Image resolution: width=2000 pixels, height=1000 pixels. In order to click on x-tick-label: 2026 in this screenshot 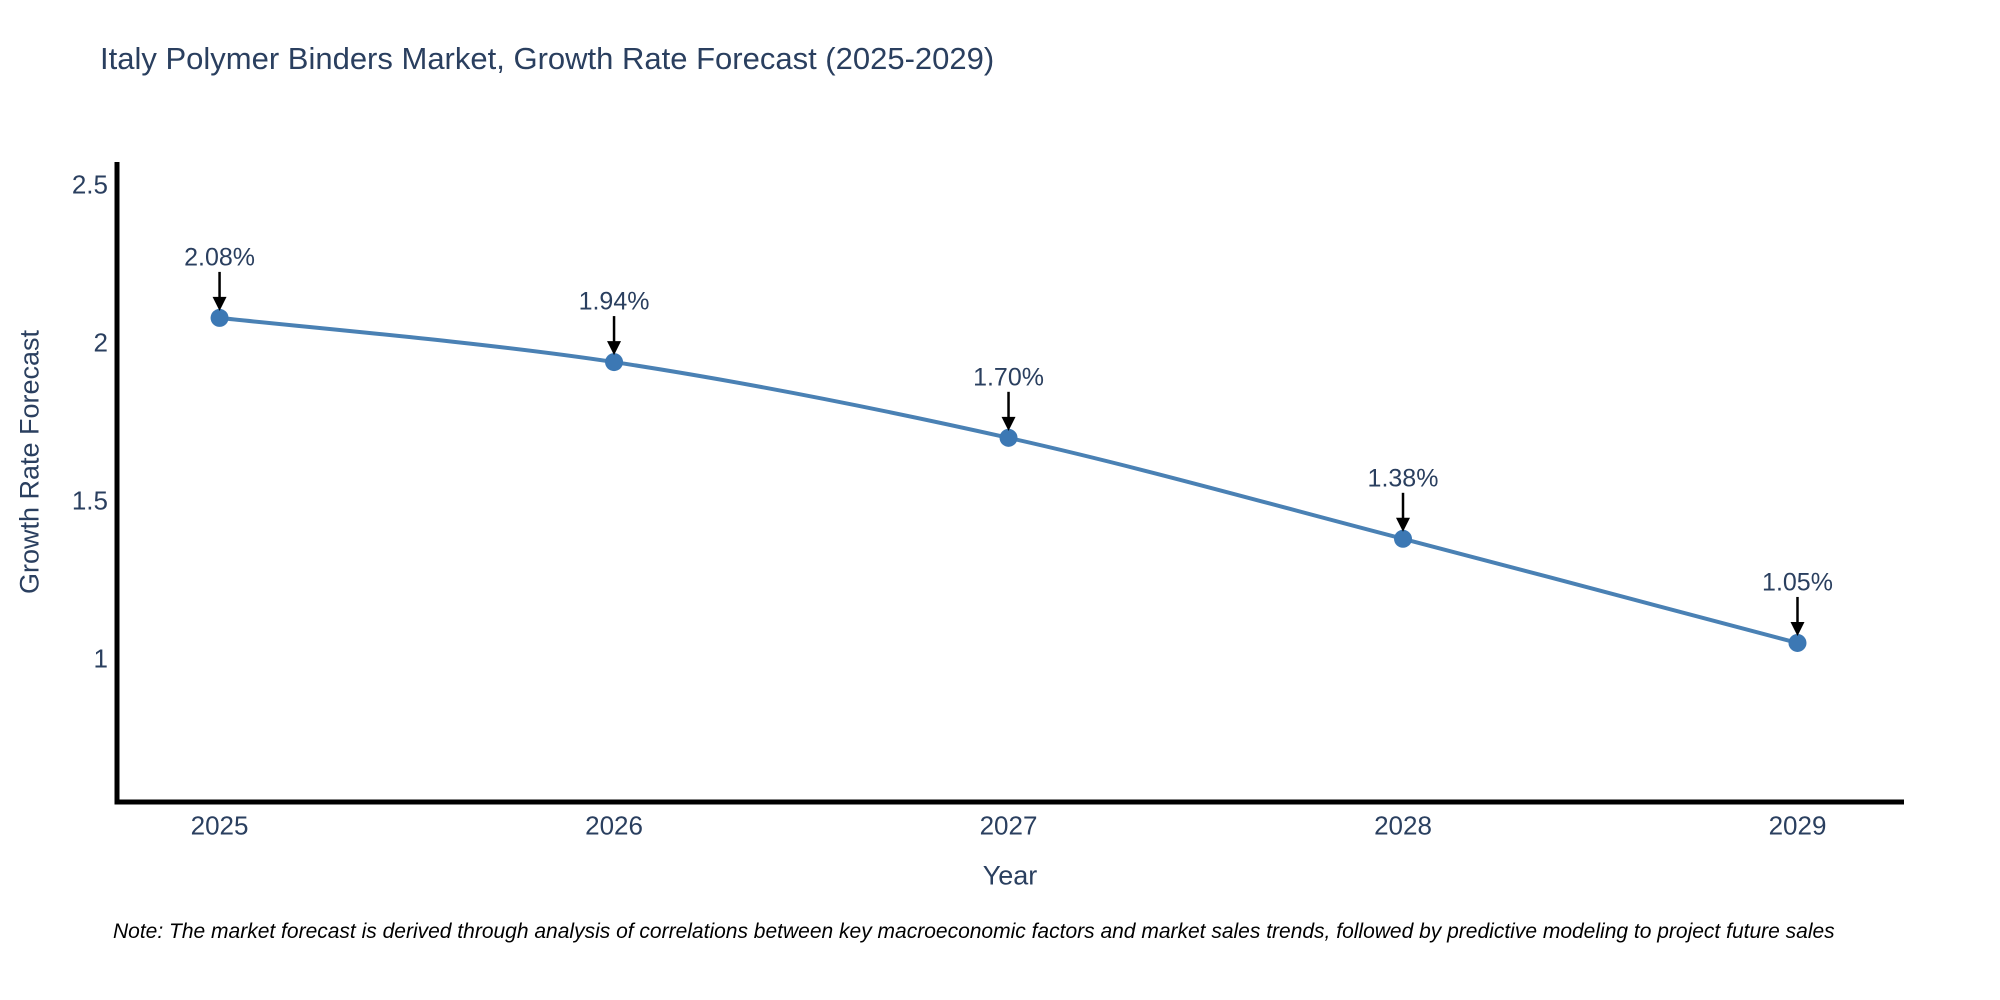, I will do `click(614, 825)`.